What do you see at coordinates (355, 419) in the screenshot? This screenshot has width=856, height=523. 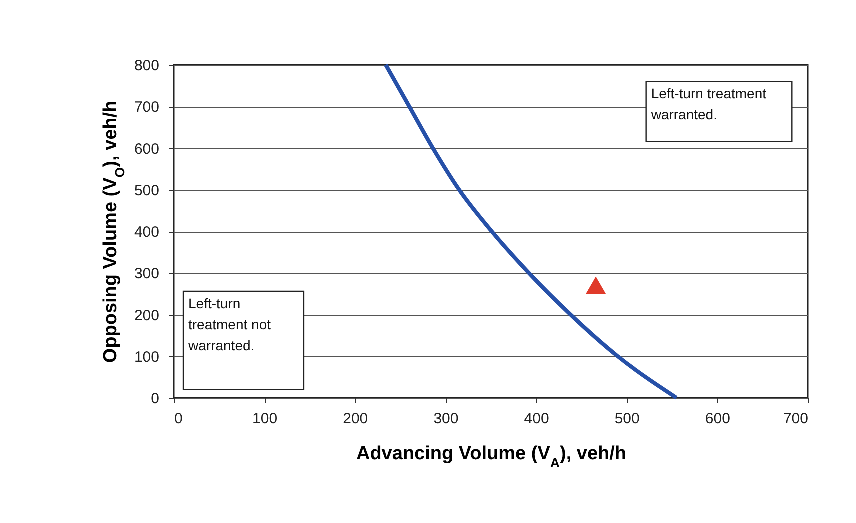 I see `x-tick-label: 200` at bounding box center [355, 419].